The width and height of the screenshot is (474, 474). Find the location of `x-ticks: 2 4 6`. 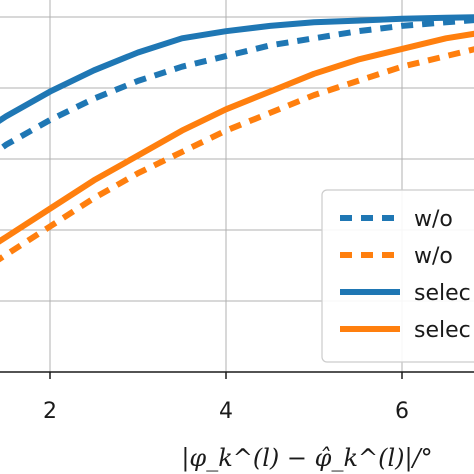

x-ticks: 2 4 6 is located at coordinates (226, 398).